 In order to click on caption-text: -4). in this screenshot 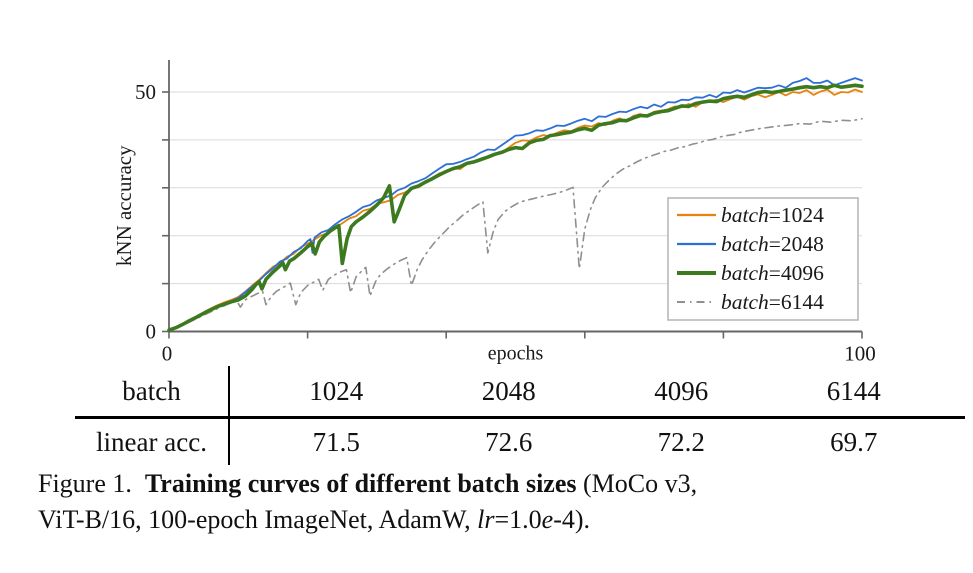, I will do `click(572, 519)`.